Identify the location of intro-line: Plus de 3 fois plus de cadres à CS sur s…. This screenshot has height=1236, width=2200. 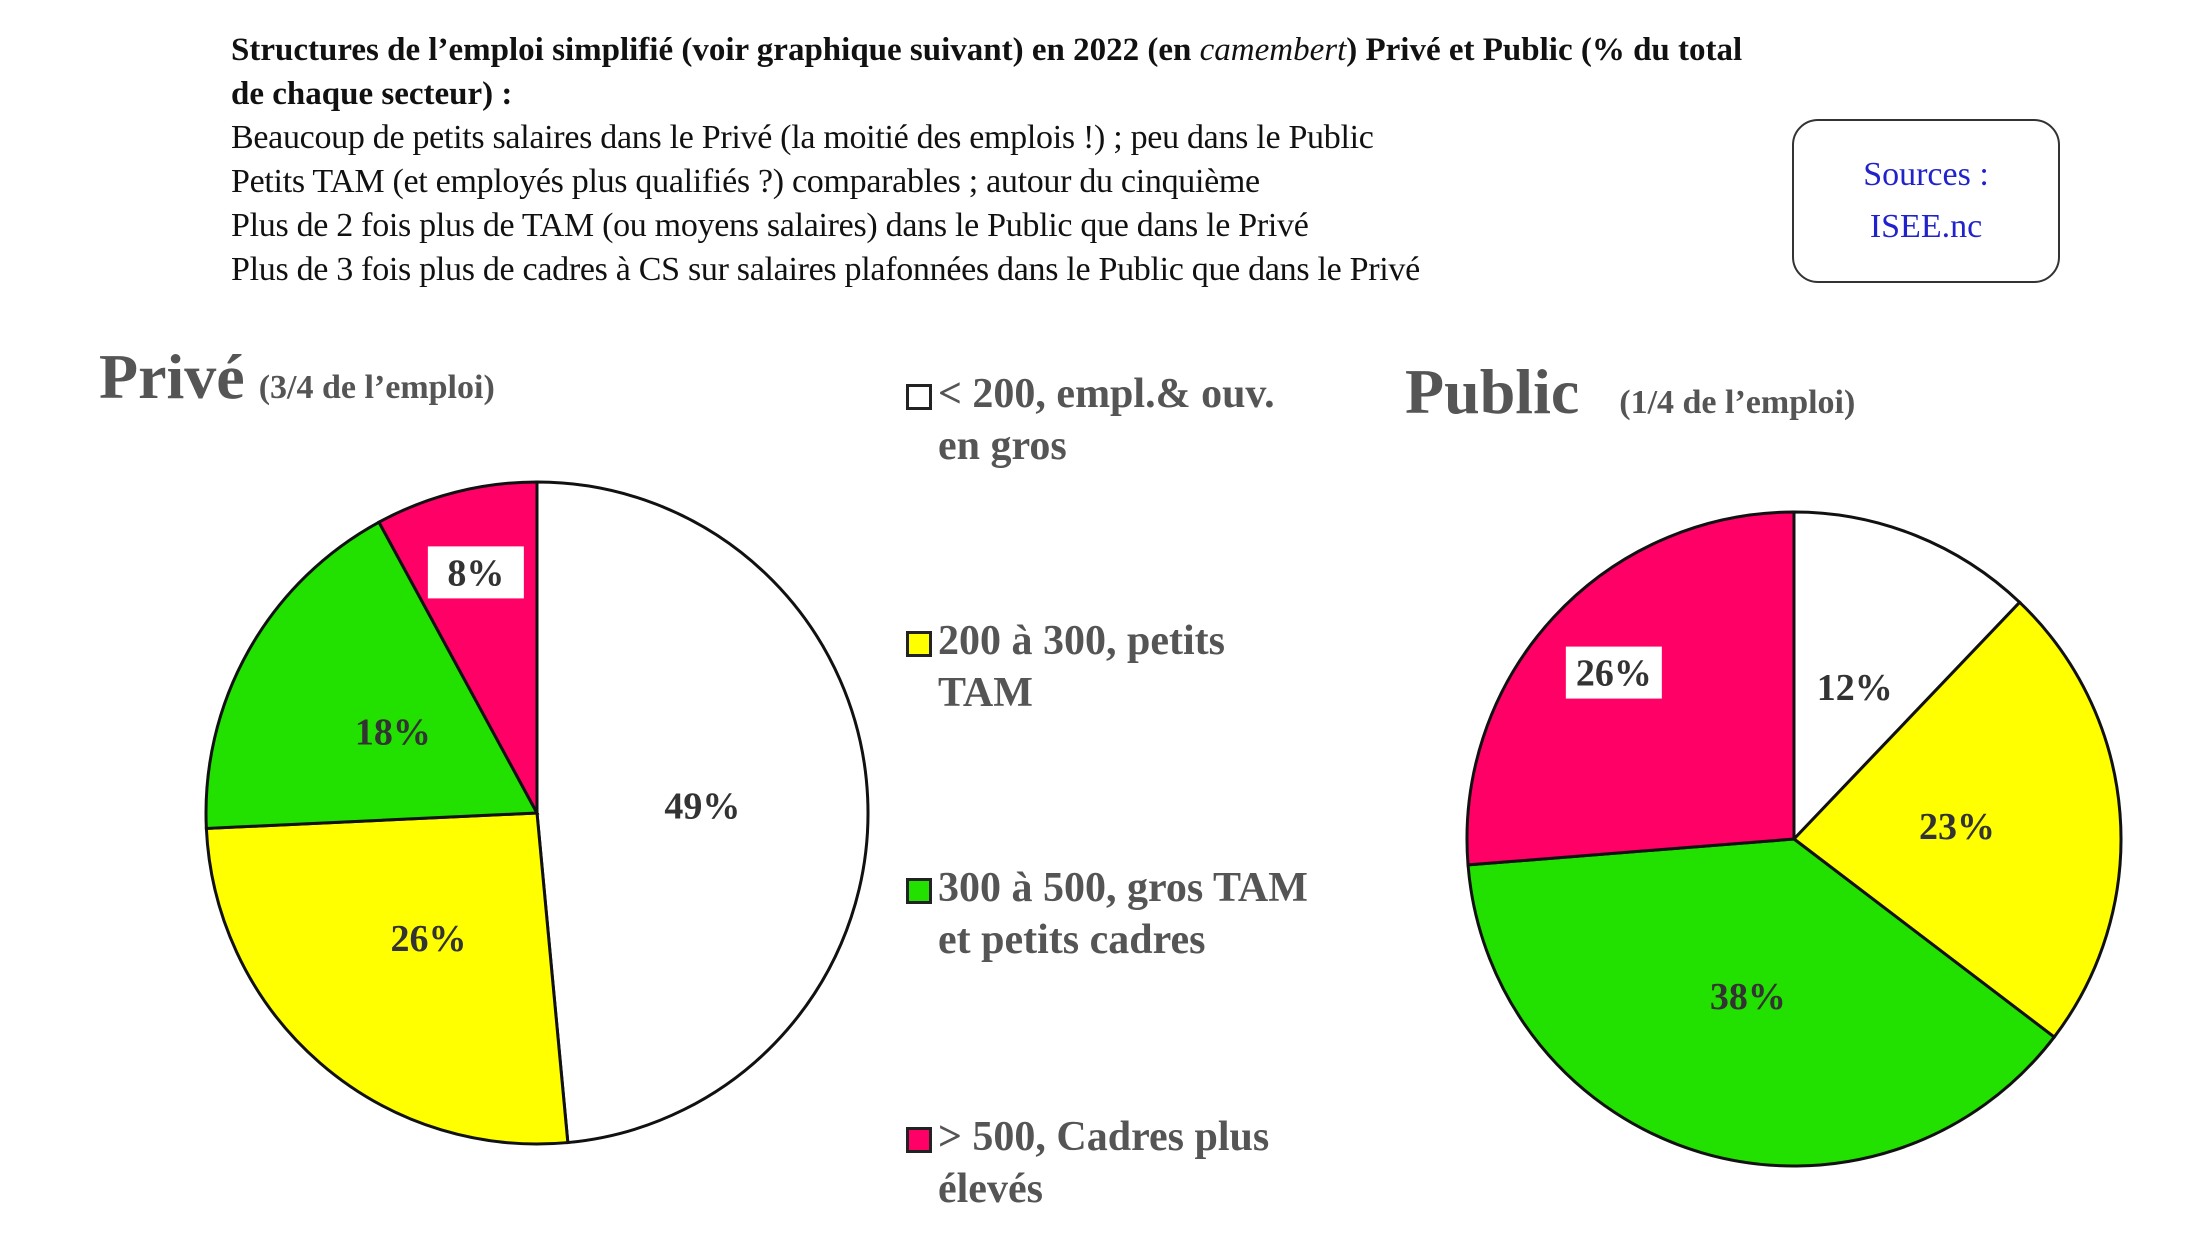
(825, 269).